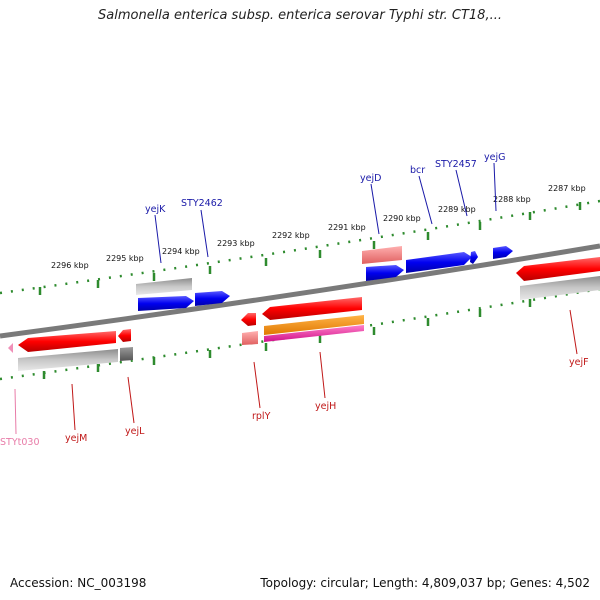 This screenshot has height=600, width=600. I want to click on tick-label-2293: 2293 kbp, so click(236, 243).